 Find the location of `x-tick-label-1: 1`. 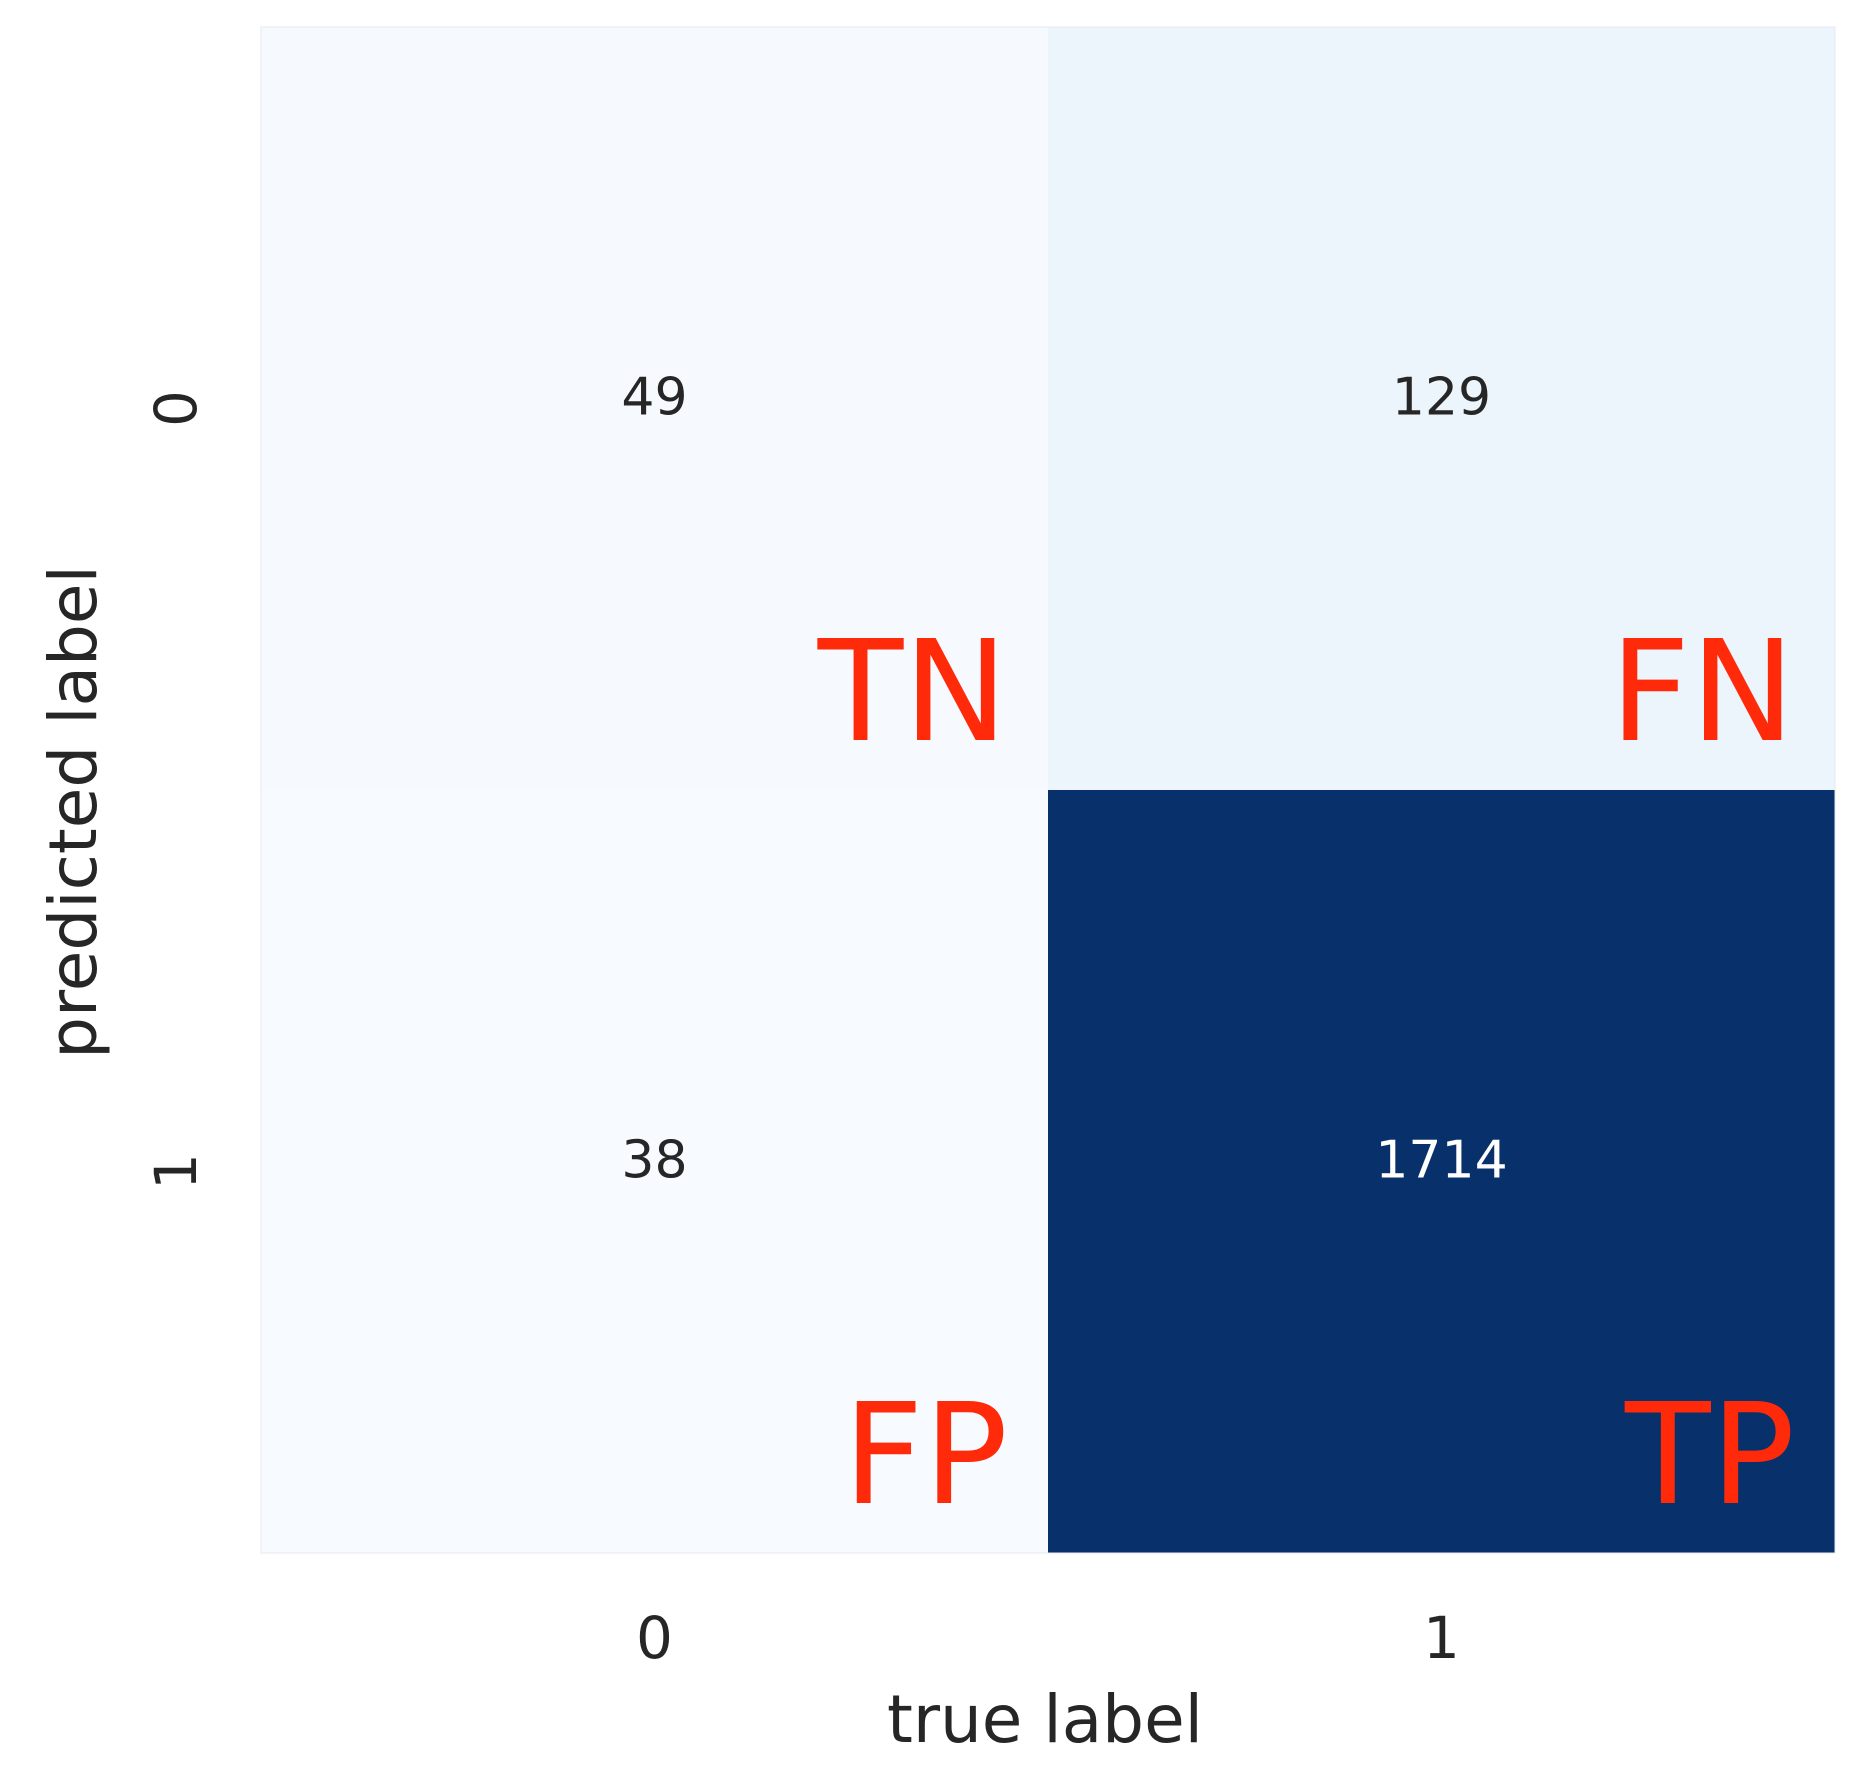

x-tick-label-1: 1 is located at coordinates (1441, 1638).